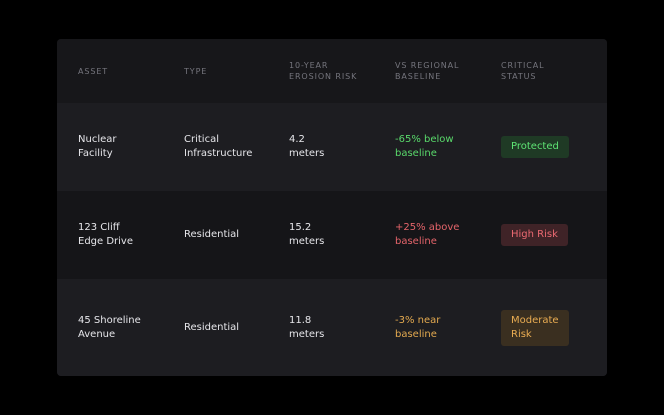  Describe the element at coordinates (523, 71) in the screenshot. I see `column-header-critical-status: CRITICAL STATUS` at that location.